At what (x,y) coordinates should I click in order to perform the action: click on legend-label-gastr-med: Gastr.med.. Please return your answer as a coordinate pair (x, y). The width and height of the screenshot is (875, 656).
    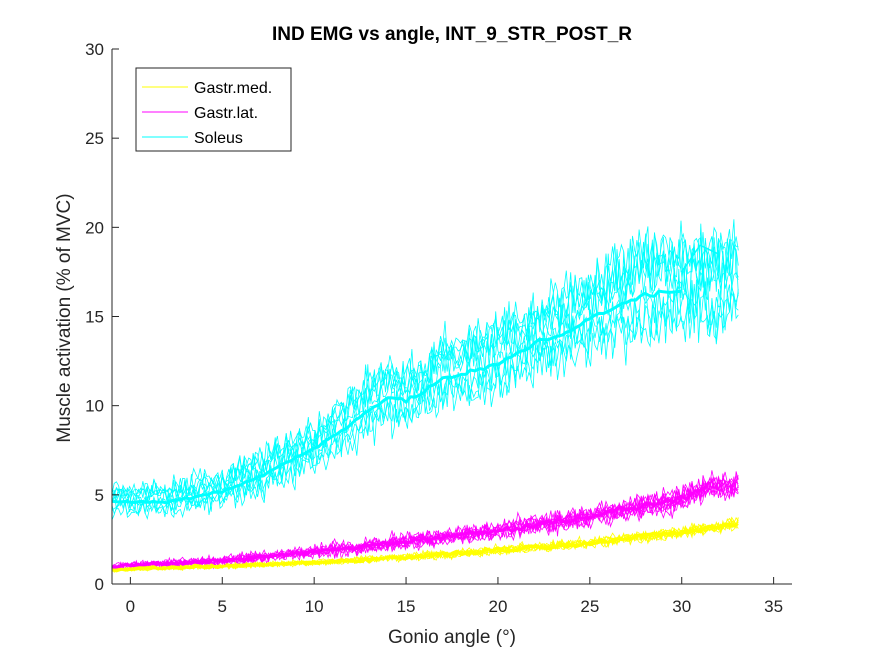
    Looking at the image, I should click on (233, 88).